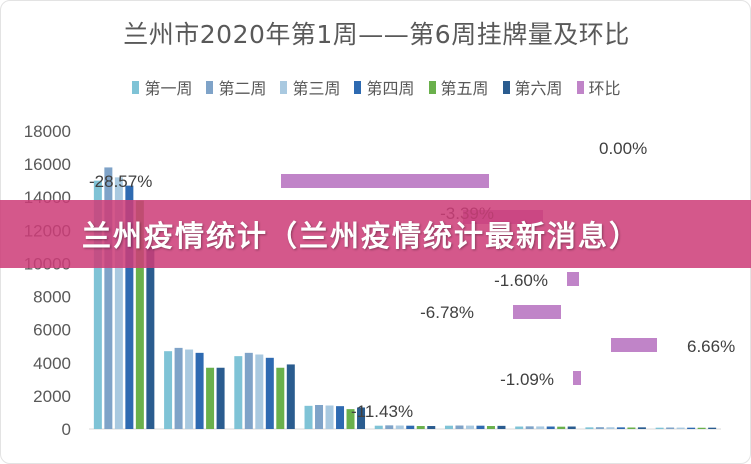 The height and width of the screenshot is (464, 751). What do you see at coordinates (711, 346) in the screenshot?
I see `ratio-label: 6.66%` at bounding box center [711, 346].